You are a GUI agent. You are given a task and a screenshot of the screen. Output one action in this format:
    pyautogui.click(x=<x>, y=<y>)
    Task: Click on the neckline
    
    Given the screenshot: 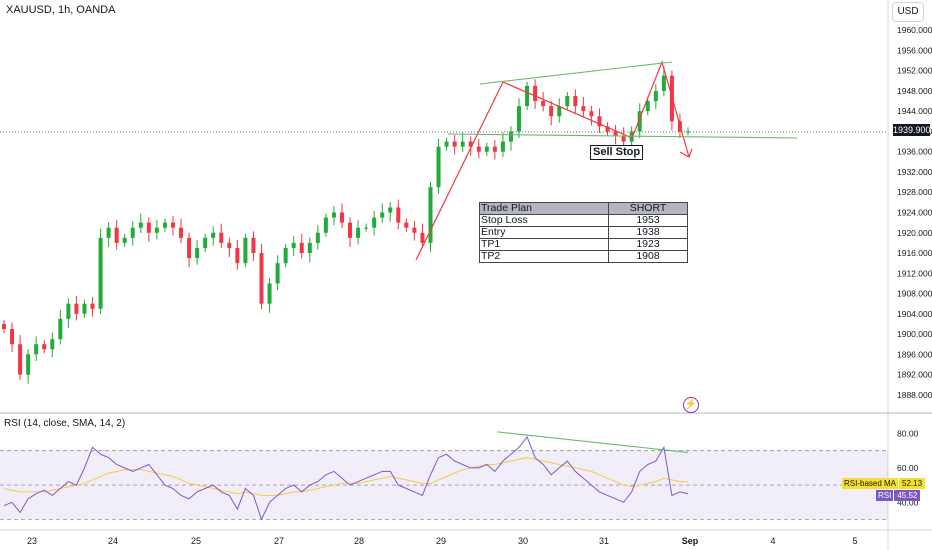 What is the action you would take?
    pyautogui.click(x=622, y=136)
    